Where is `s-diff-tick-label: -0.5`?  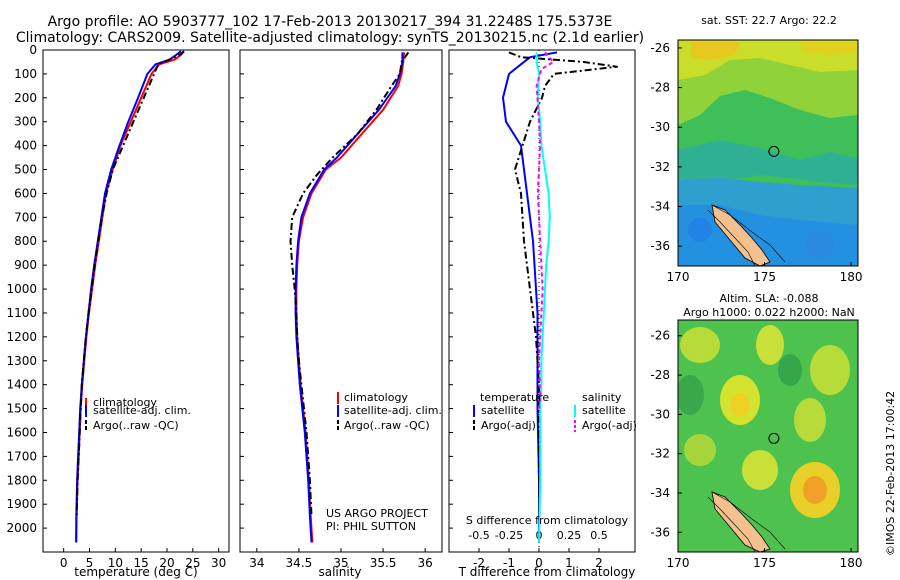 s-diff-tick-label: -0.5 is located at coordinates (478, 535).